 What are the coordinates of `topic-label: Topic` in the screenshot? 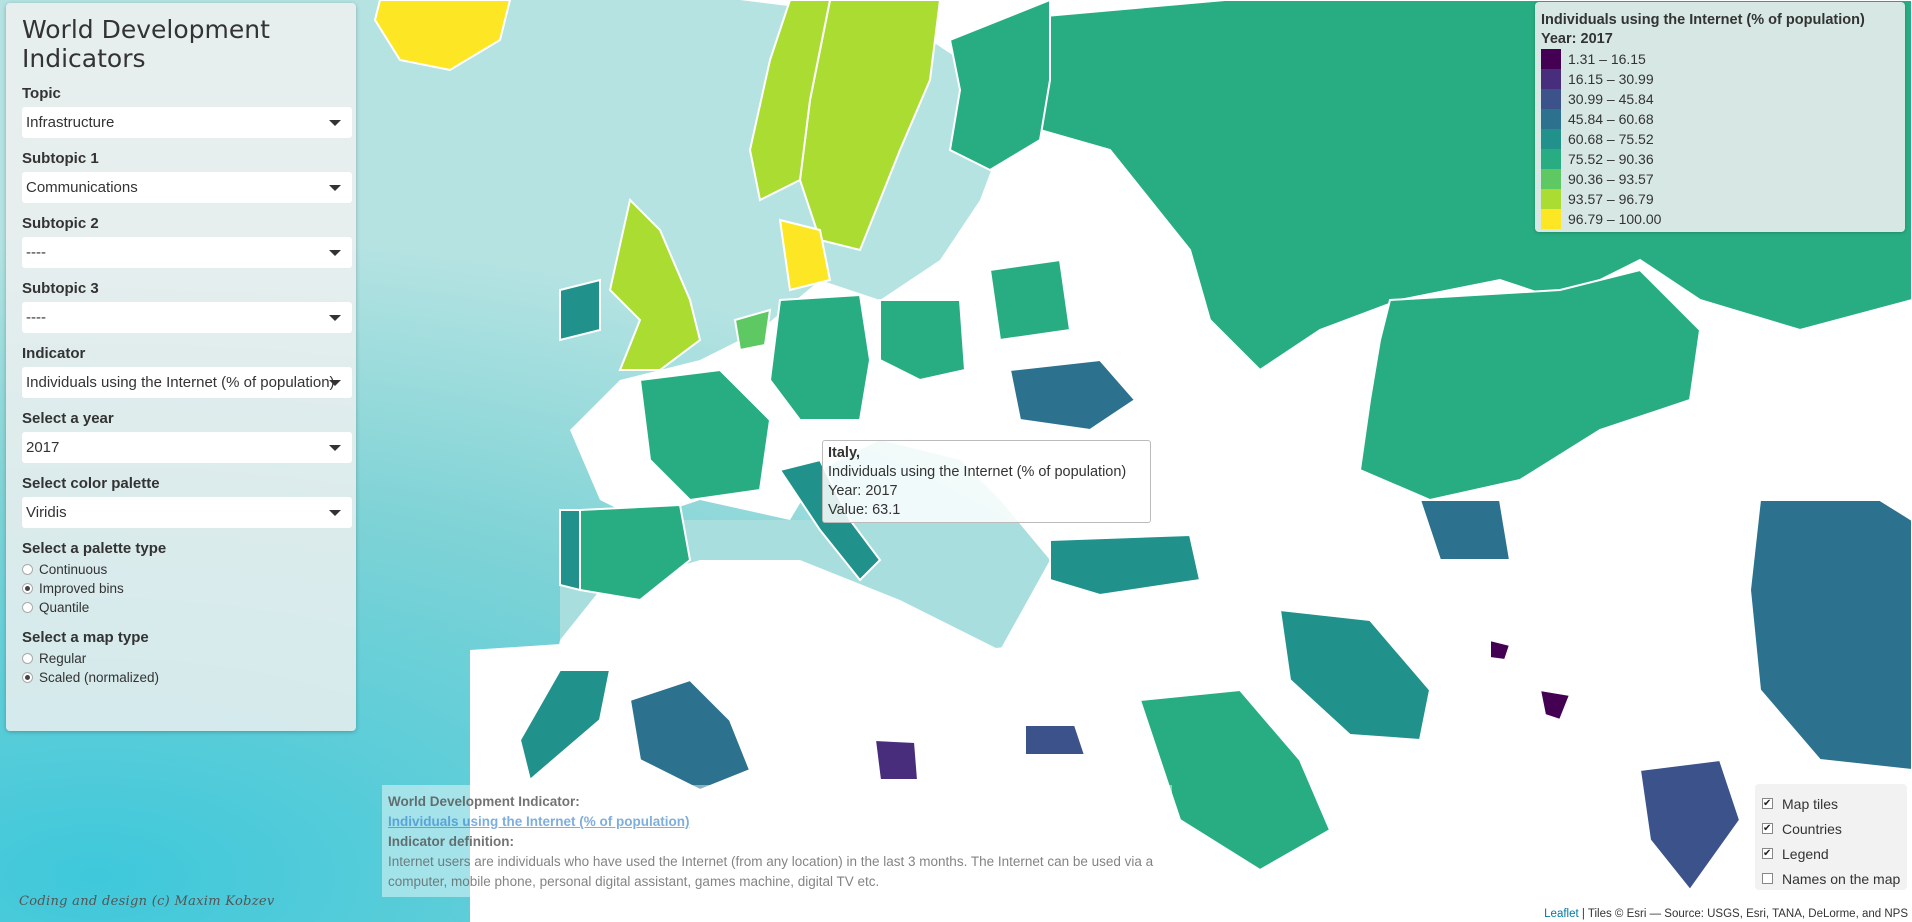 It's located at (41, 93).